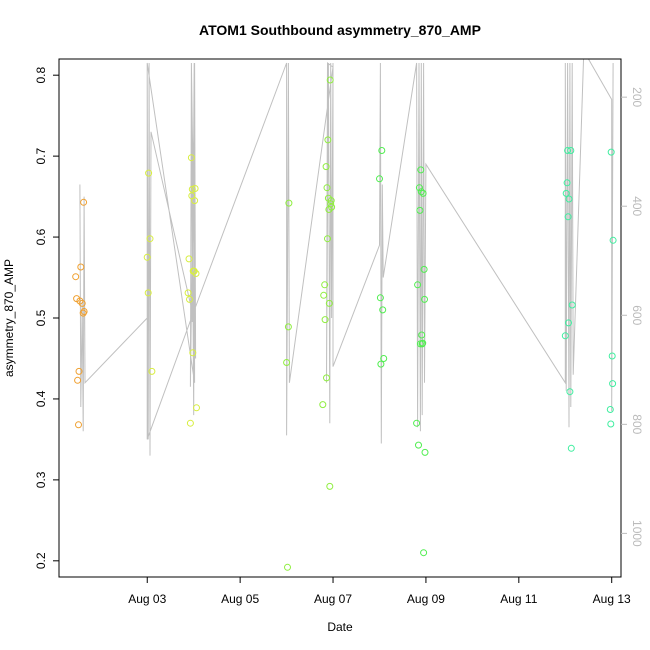 This screenshot has width=650, height=650. I want to click on y-axis: 0.2 0.3 0.4 0.5 0.6 0.7 0.8, so click(46, 318).